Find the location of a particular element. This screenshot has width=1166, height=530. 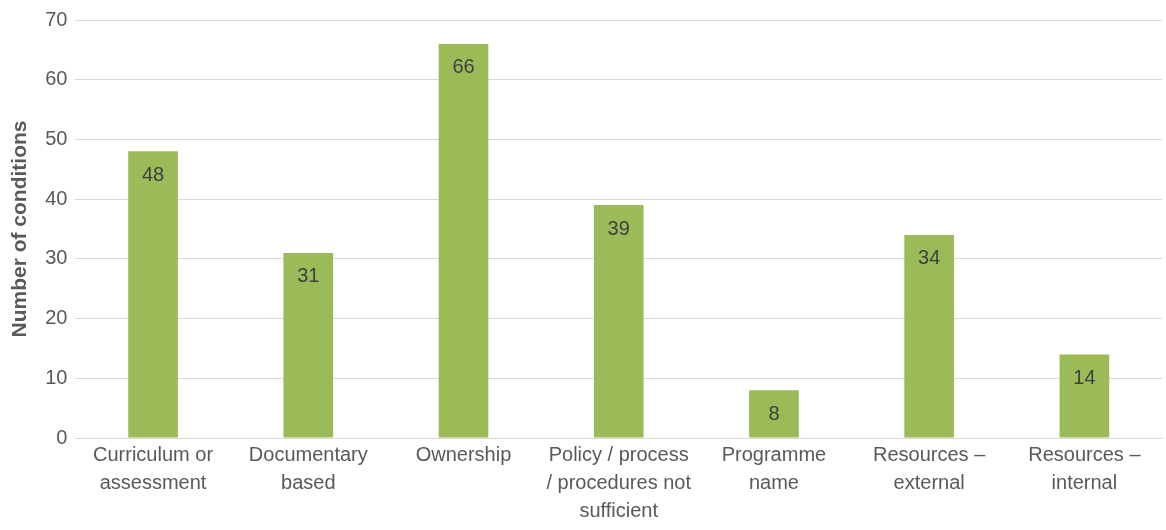

y-tick-label: 20 is located at coordinates (56, 317).